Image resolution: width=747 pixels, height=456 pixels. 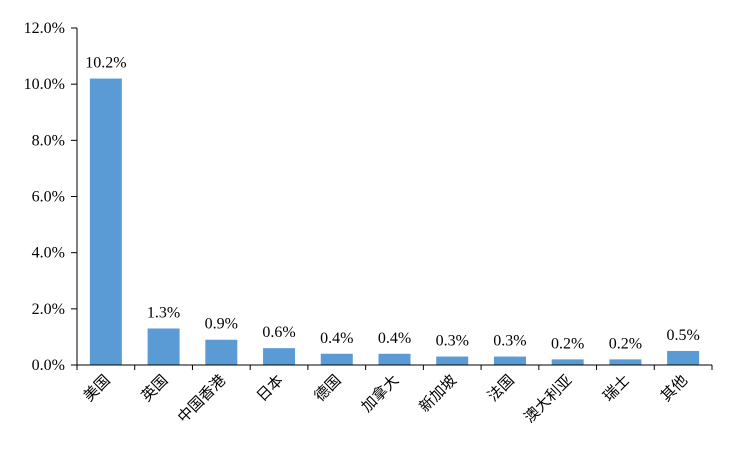 What do you see at coordinates (221, 324) in the screenshot?
I see `data-label: 0.9%` at bounding box center [221, 324].